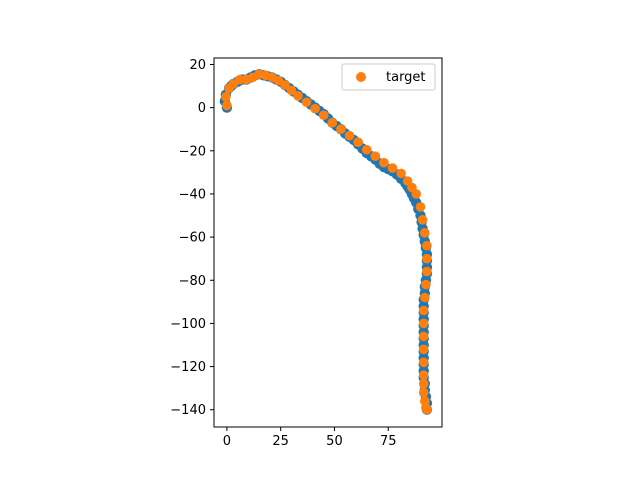 This screenshot has height=480, width=640. What do you see at coordinates (334, 441) in the screenshot?
I see `x-tick-label: 50` at bounding box center [334, 441].